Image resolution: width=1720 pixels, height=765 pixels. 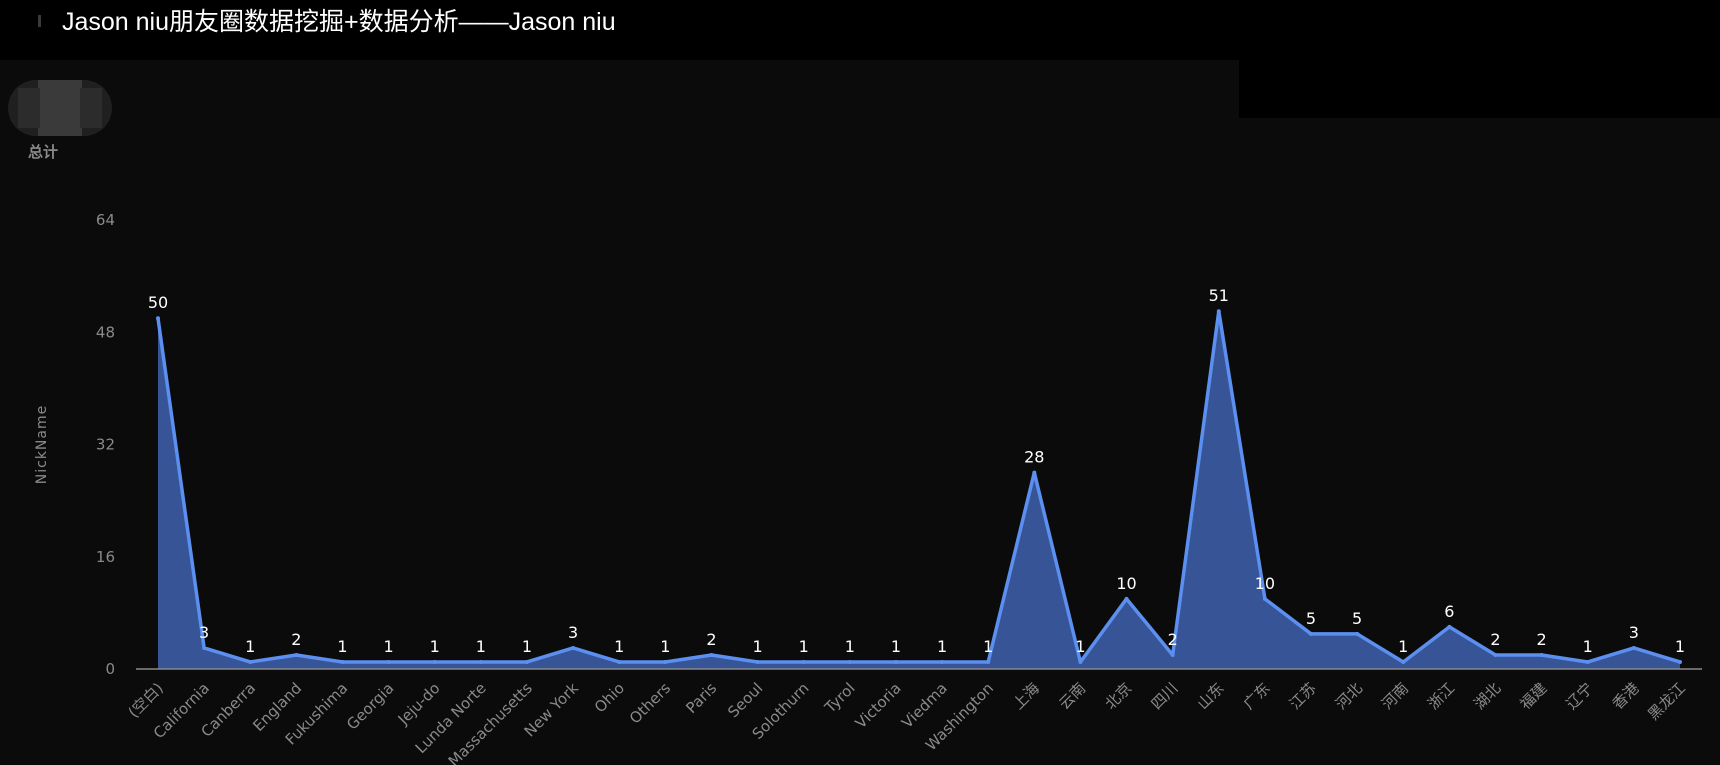 What do you see at coordinates (701, 698) in the screenshot?
I see `x-tick-label: Paris` at bounding box center [701, 698].